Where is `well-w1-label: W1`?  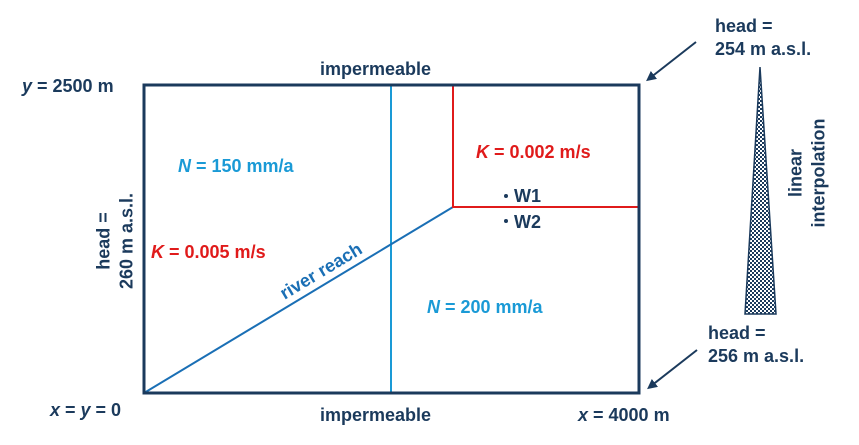
well-w1-label: W1 is located at coordinates (527, 196).